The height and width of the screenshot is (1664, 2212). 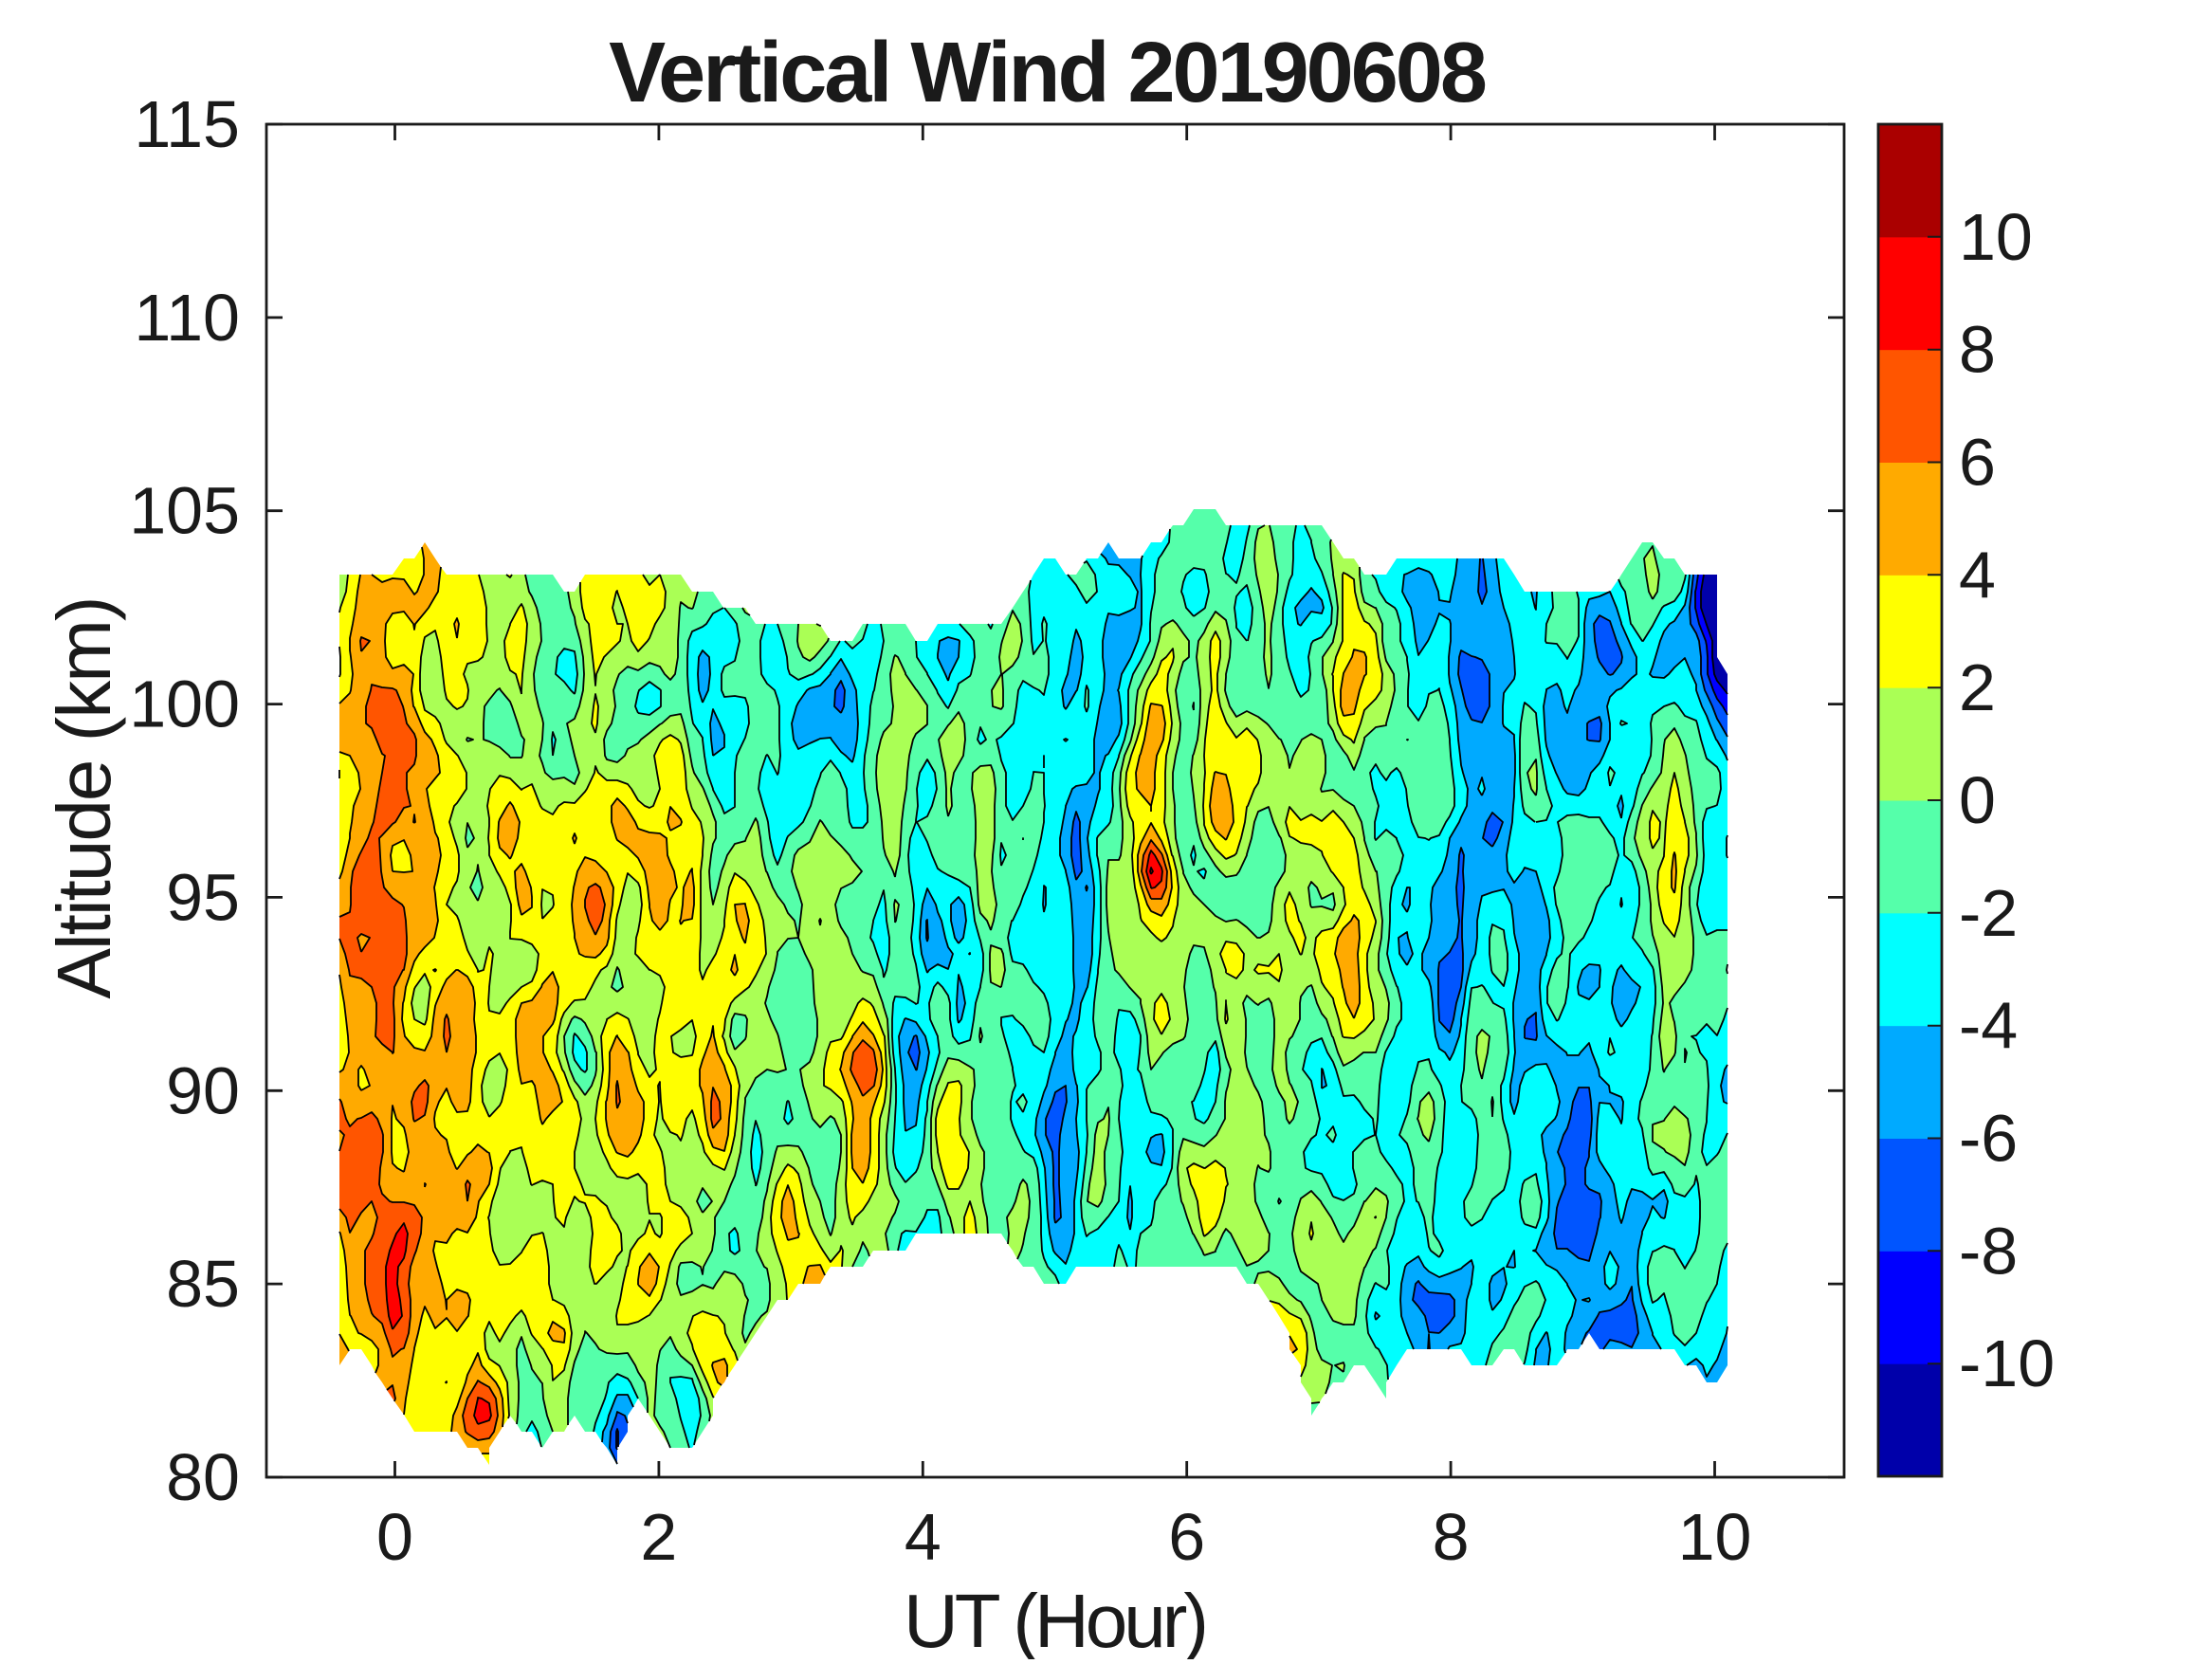 I want to click on svg-text: -10, so click(x=2007, y=1363).